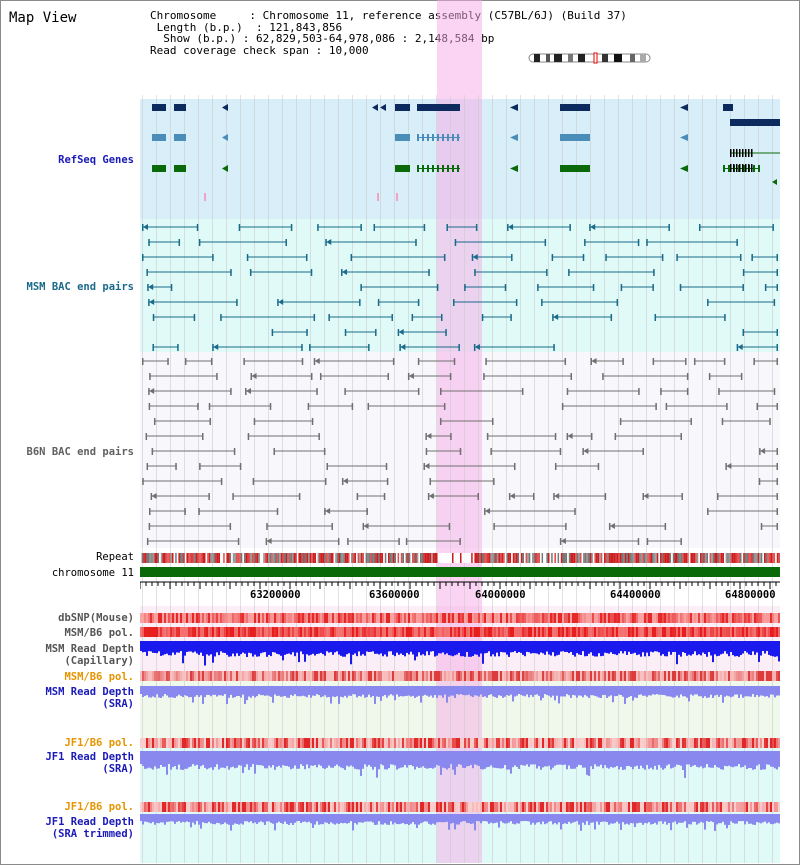 This screenshot has height=865, width=800. Describe the element at coordinates (89, 655) in the screenshot. I see `track-label-msm-depth-capillary: MSM Read Depth (Capillary)` at that location.